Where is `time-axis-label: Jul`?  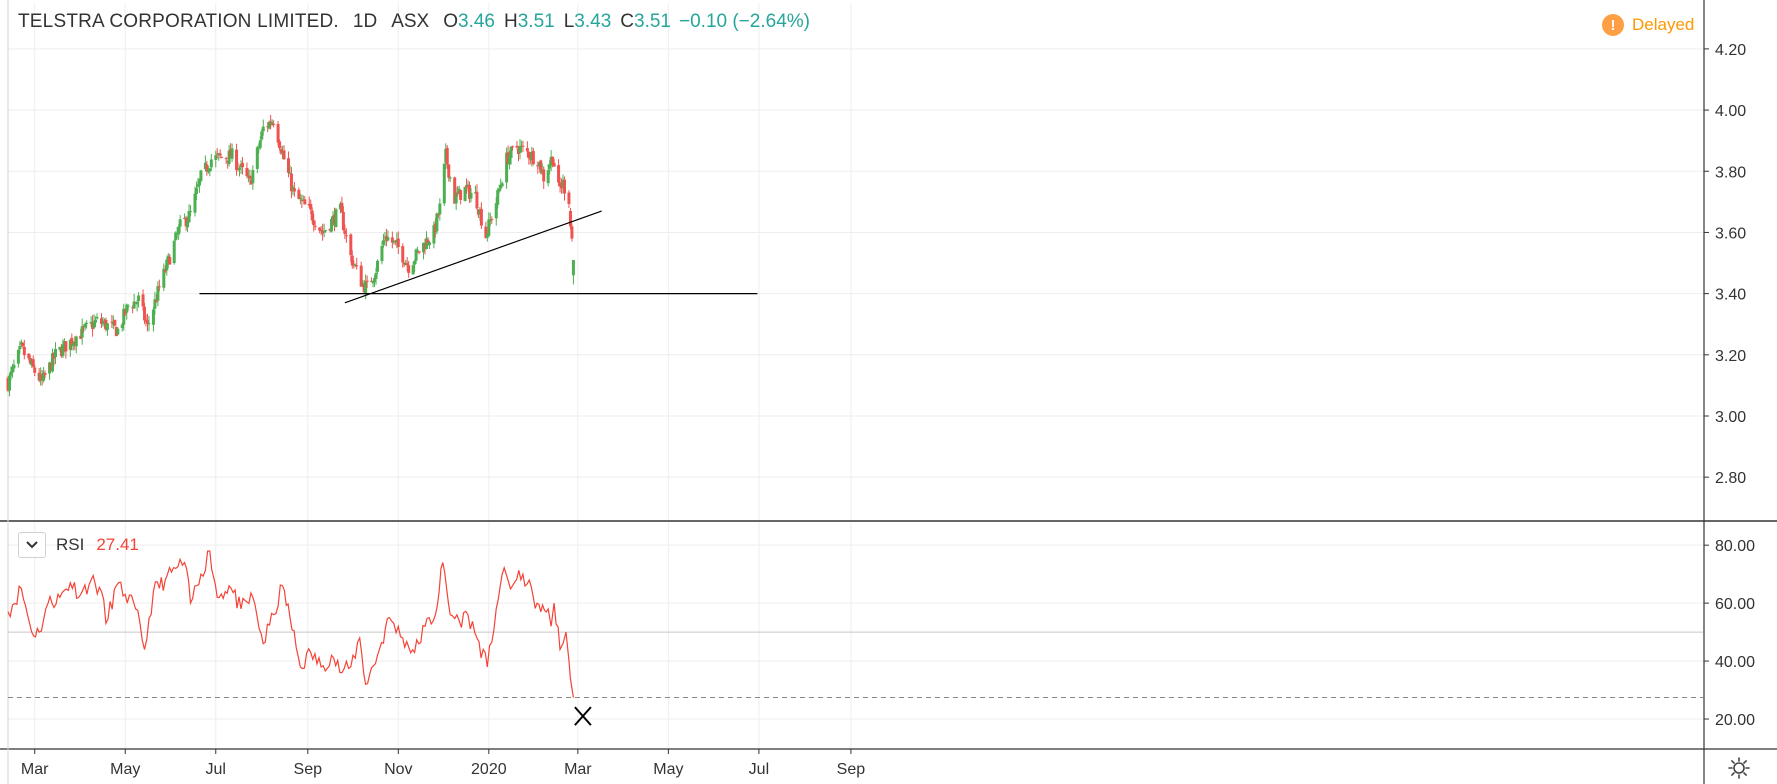 time-axis-label: Jul is located at coordinates (216, 769).